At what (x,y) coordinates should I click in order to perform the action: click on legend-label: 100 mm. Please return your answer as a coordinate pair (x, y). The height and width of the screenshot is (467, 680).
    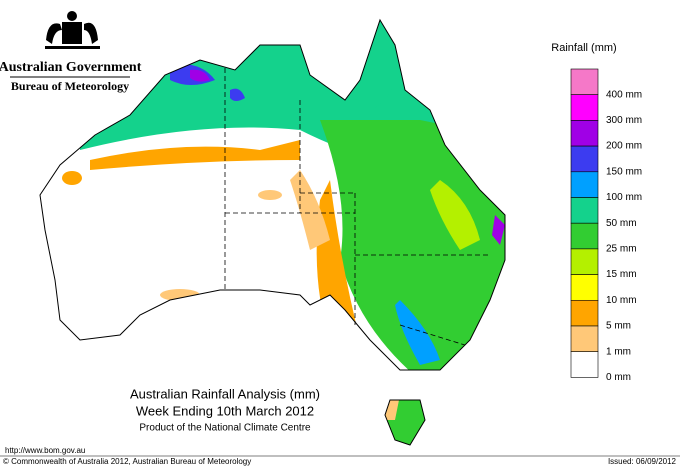
    Looking at the image, I should click on (624, 197).